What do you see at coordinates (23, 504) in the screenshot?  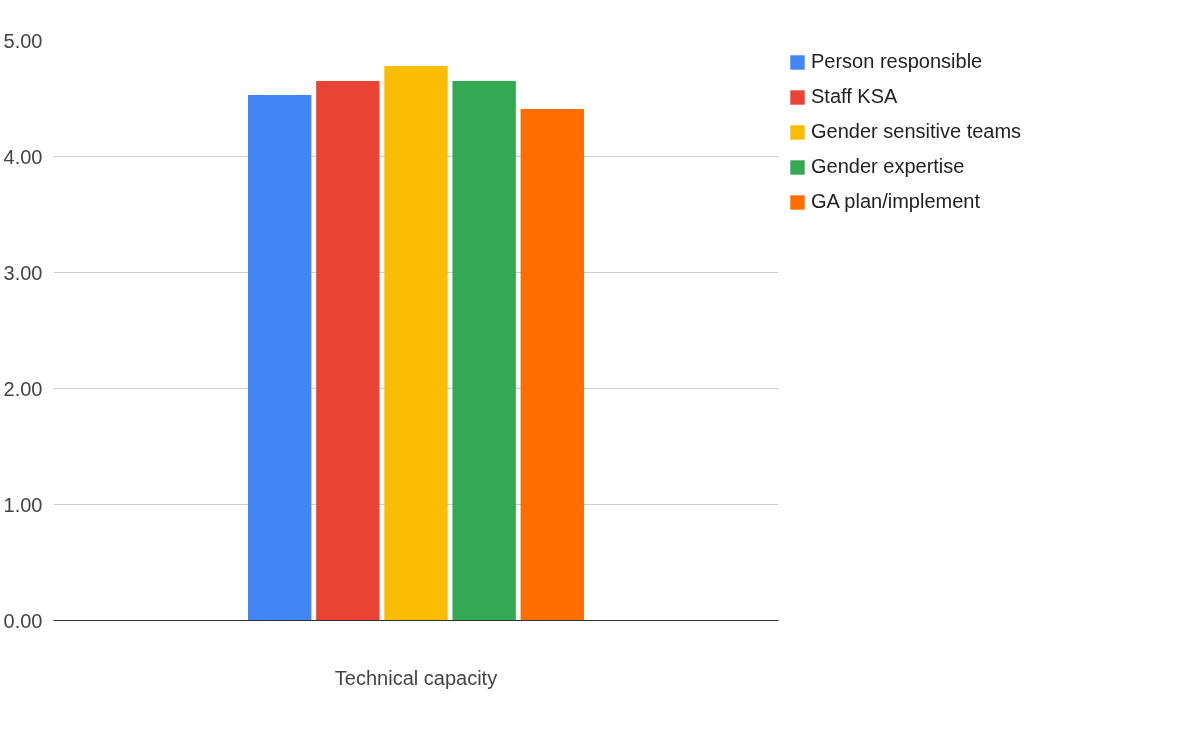 I see `y-tick-label: 1.00` at bounding box center [23, 504].